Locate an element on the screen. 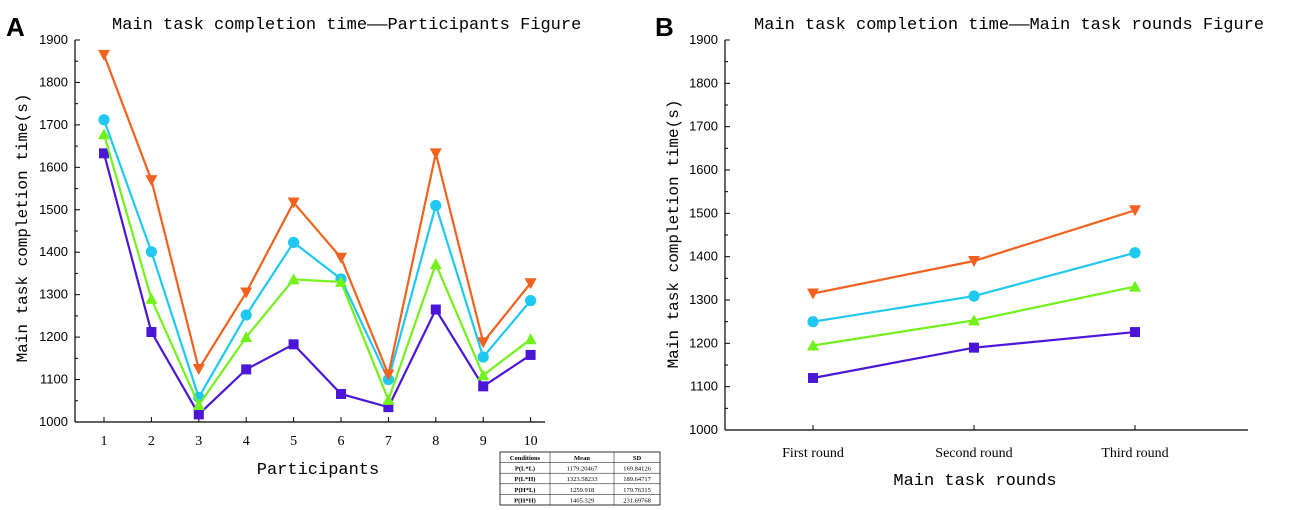 Image resolution: width=1299 pixels, height=510 pixels. x-tick-label: Third round is located at coordinates (1134, 453).